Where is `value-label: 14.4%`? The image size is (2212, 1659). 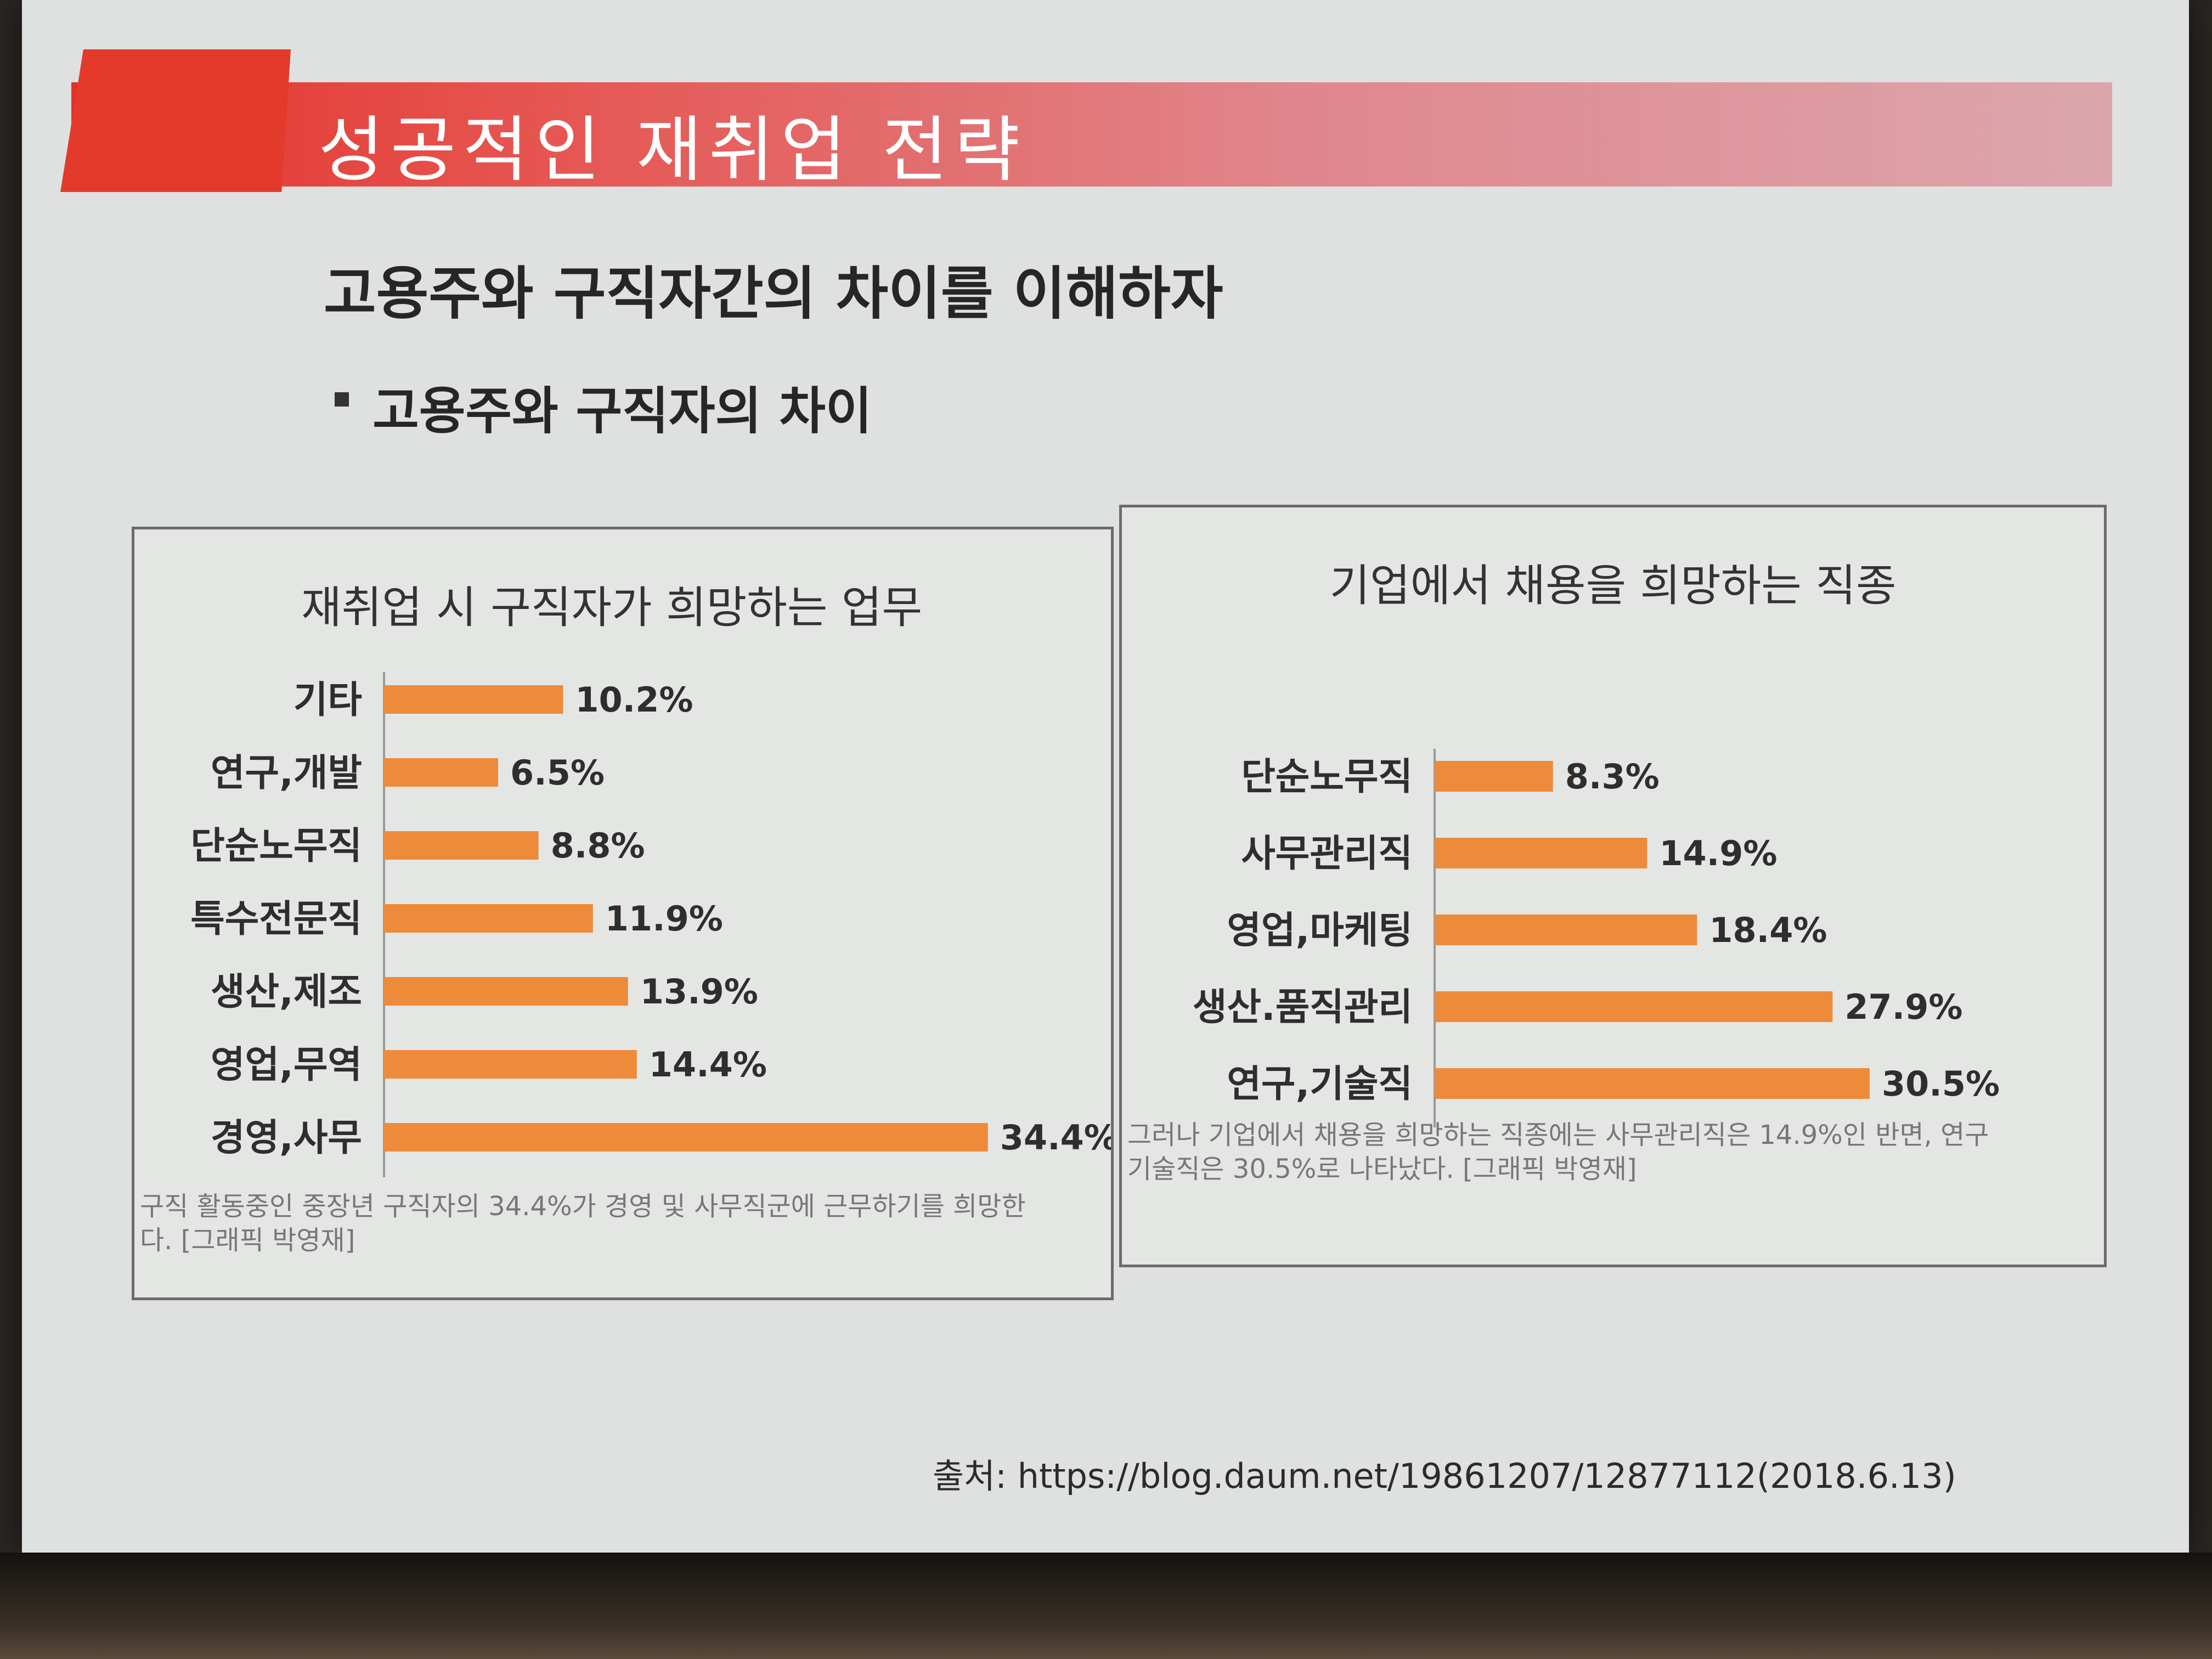 value-label: 14.4% is located at coordinates (708, 1065).